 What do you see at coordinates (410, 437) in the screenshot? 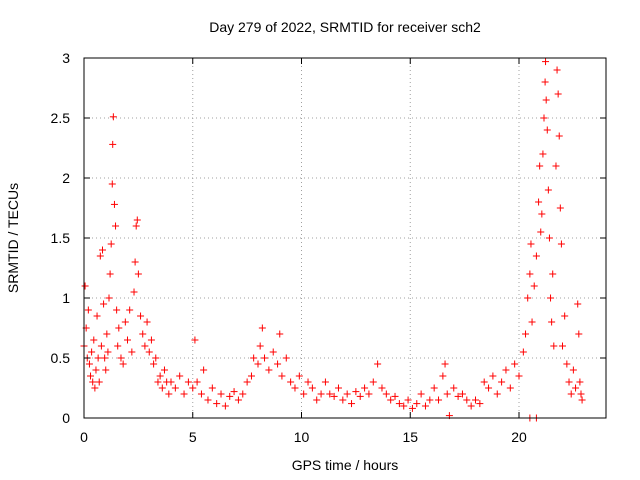
I see `x-tick-label: 15` at bounding box center [410, 437].